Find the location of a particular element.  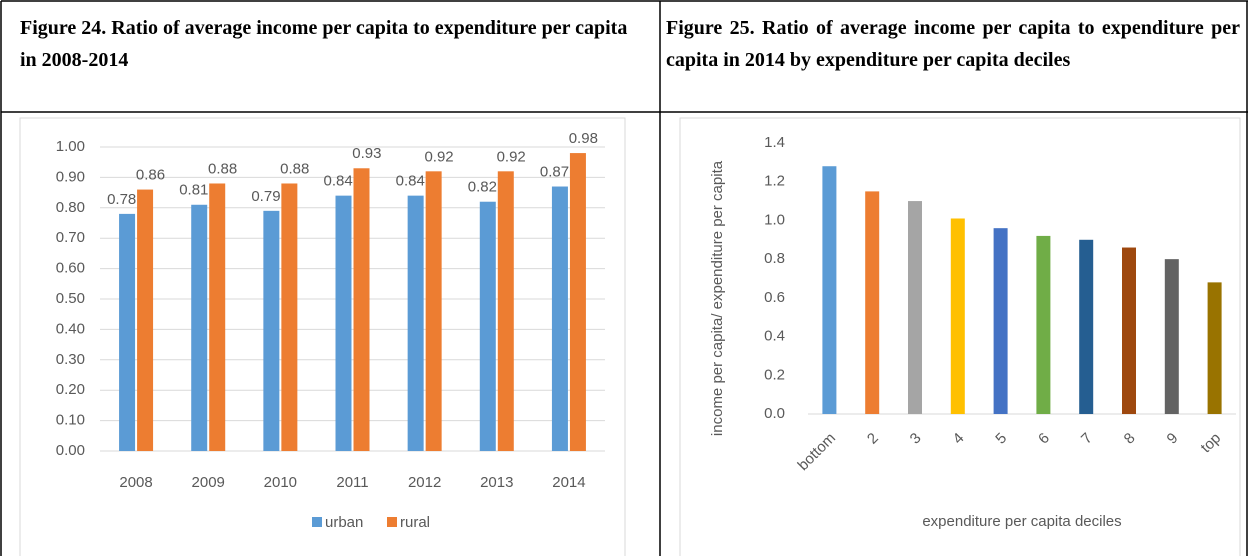

x-axis-title: expenditure per capita deciles is located at coordinates (1021, 521).